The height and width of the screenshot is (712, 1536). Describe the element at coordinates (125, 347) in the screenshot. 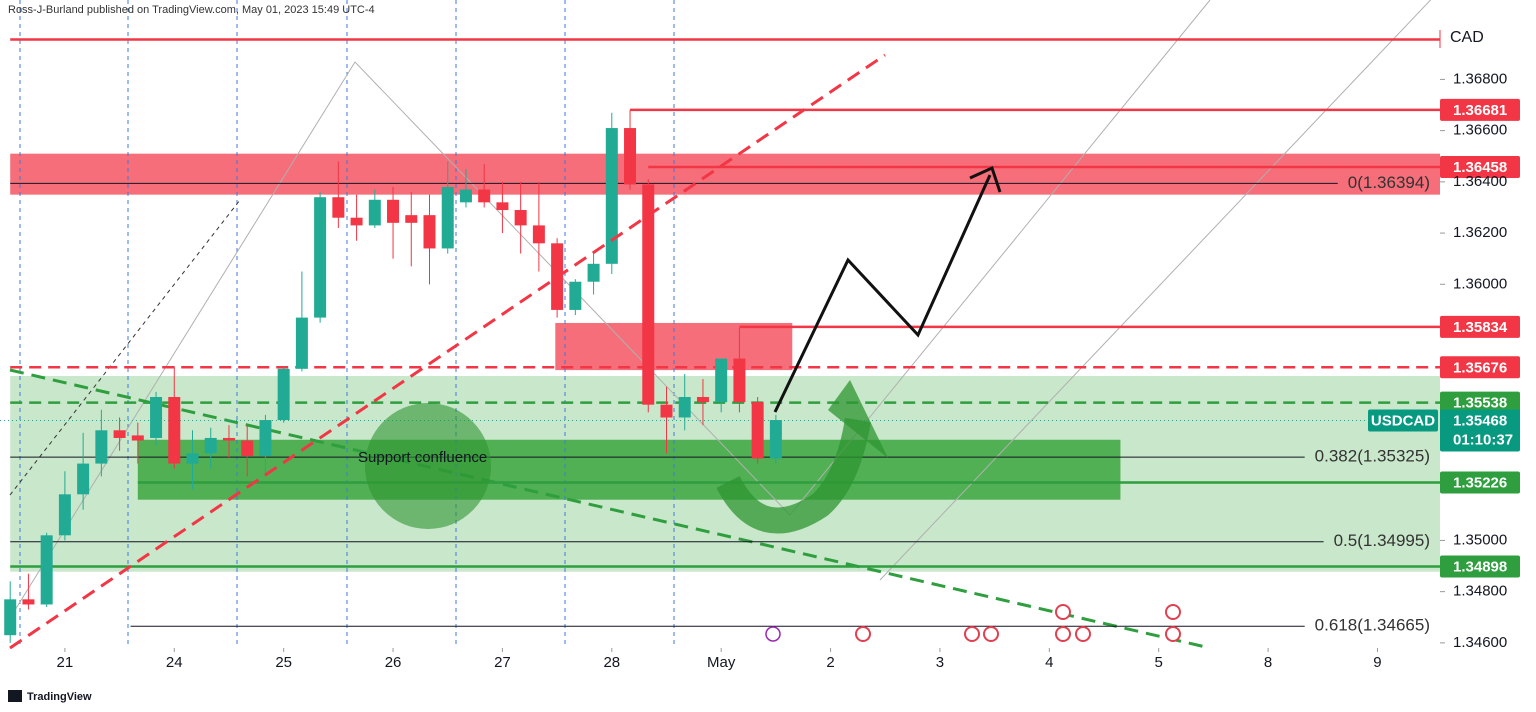

I see `dotted-trendline` at that location.